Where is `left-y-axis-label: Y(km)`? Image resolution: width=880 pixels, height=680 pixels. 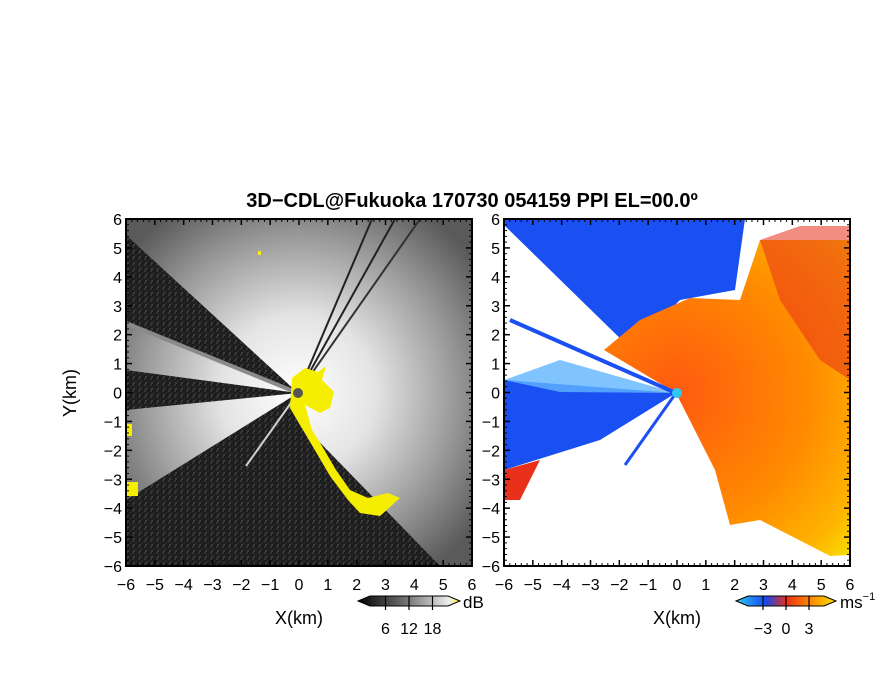 left-y-axis-label: Y(km) is located at coordinates (70, 393).